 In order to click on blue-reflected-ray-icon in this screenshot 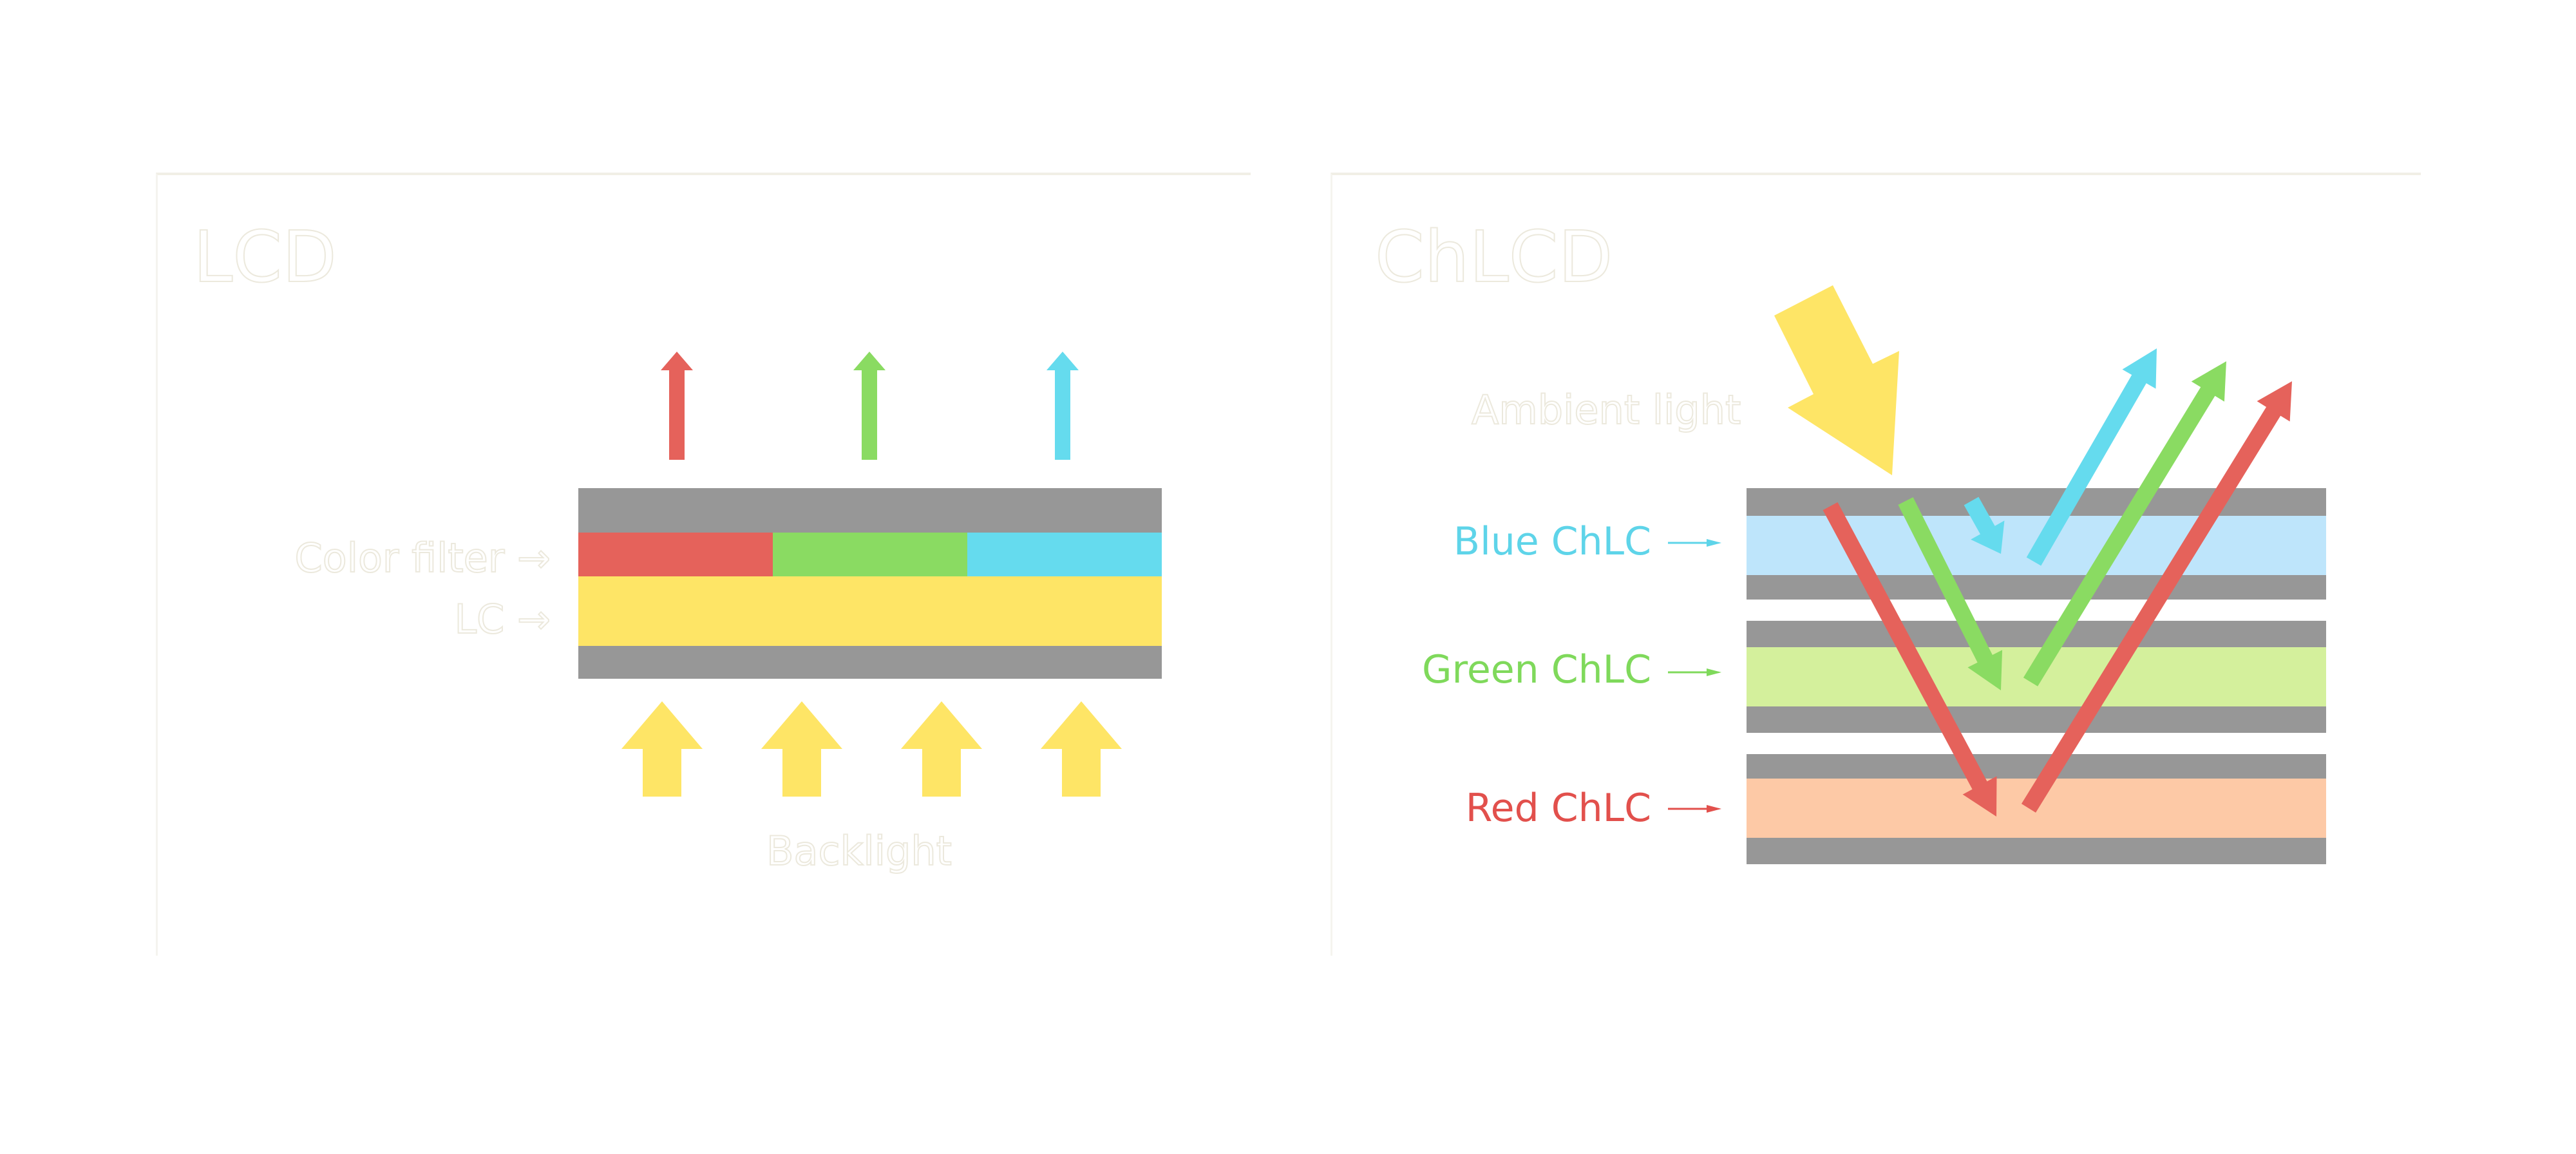, I will do `click(2091, 457)`.